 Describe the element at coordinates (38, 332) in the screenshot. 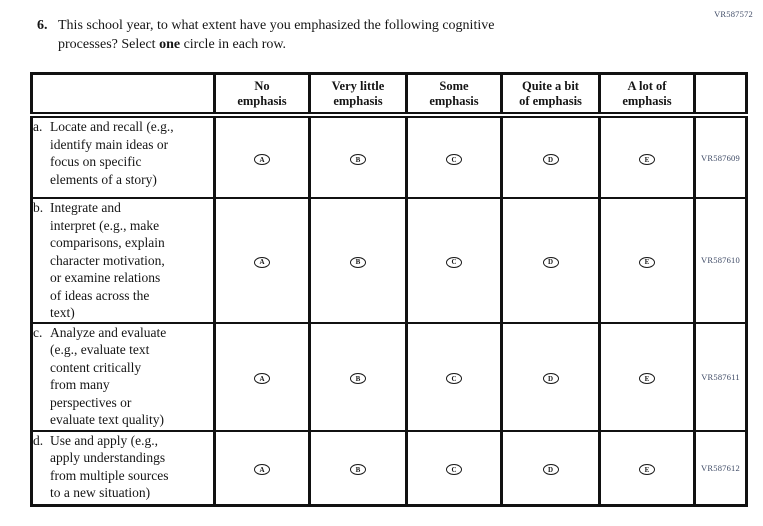

I see `row-c-letter: c.` at that location.